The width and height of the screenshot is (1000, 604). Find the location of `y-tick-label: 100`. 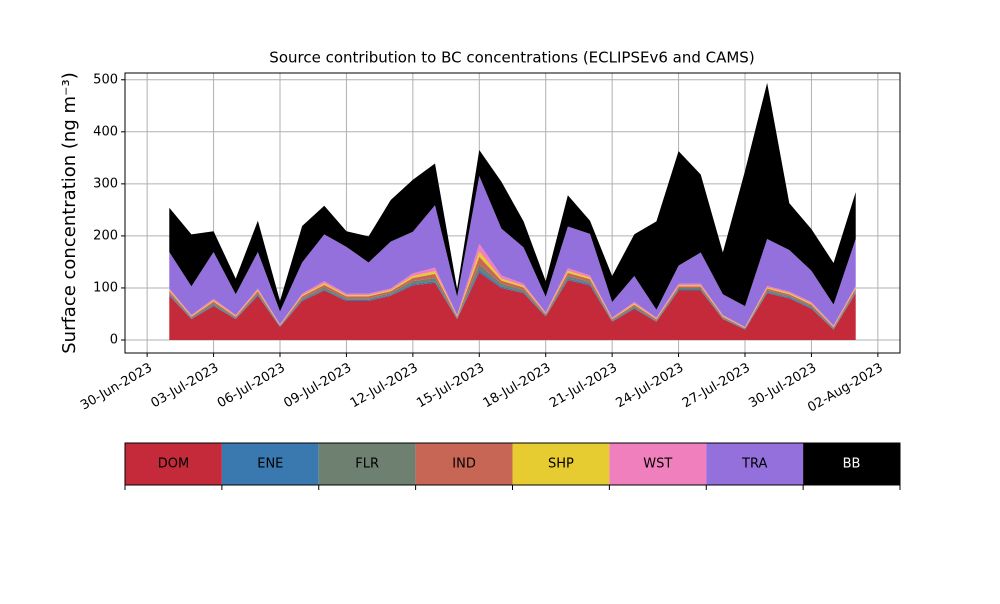

y-tick-label: 100 is located at coordinates (105, 287).